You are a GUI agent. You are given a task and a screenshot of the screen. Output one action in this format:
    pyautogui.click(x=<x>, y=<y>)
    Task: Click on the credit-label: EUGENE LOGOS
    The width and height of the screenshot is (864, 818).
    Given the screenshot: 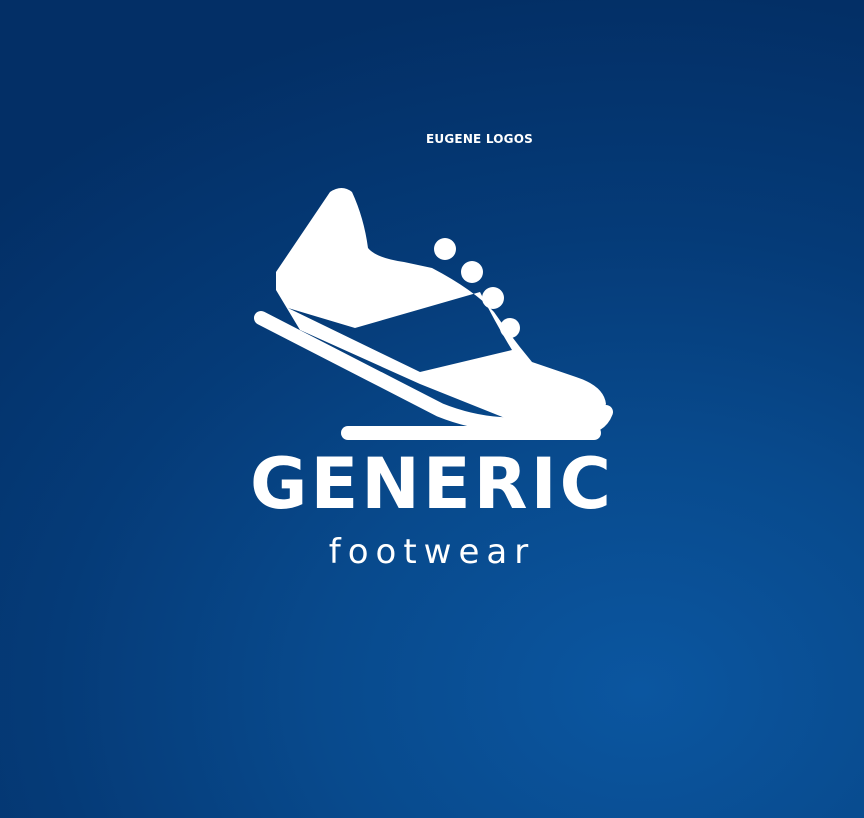 What is the action you would take?
    pyautogui.click(x=479, y=139)
    